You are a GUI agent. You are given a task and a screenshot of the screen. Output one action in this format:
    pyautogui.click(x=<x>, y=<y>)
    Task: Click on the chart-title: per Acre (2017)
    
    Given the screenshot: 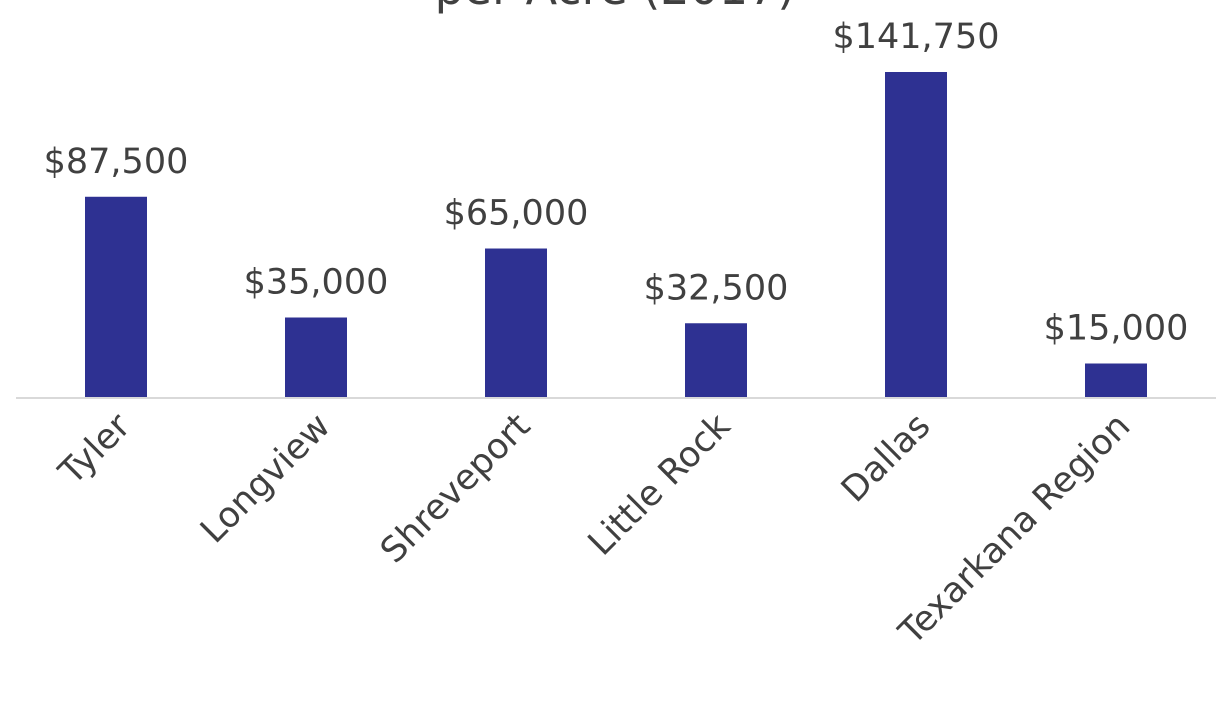 What is the action you would take?
    pyautogui.click(x=615, y=7)
    